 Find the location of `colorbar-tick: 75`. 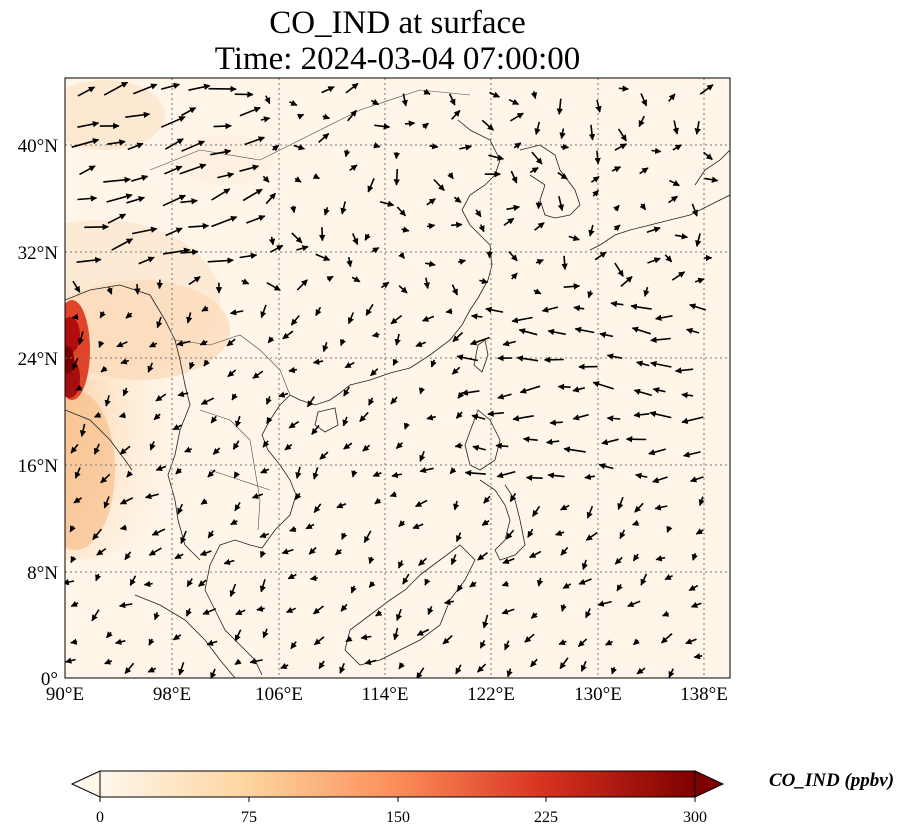

colorbar-tick: 75 is located at coordinates (249, 817).